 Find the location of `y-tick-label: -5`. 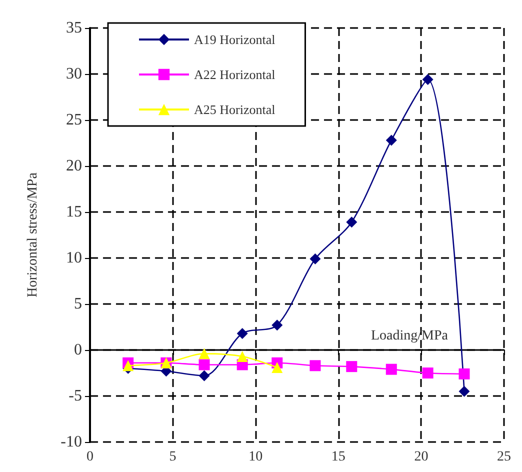

y-tick-label: -5 is located at coordinates (75, 396).